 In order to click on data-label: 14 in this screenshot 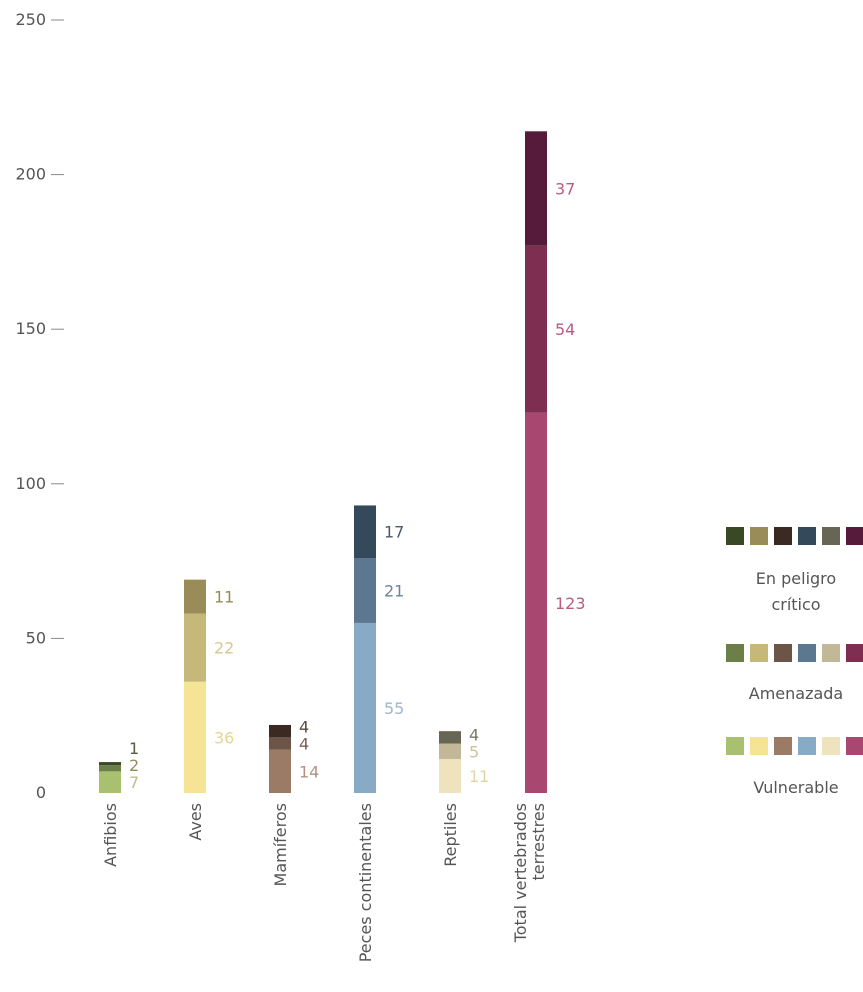, I will do `click(309, 771)`.